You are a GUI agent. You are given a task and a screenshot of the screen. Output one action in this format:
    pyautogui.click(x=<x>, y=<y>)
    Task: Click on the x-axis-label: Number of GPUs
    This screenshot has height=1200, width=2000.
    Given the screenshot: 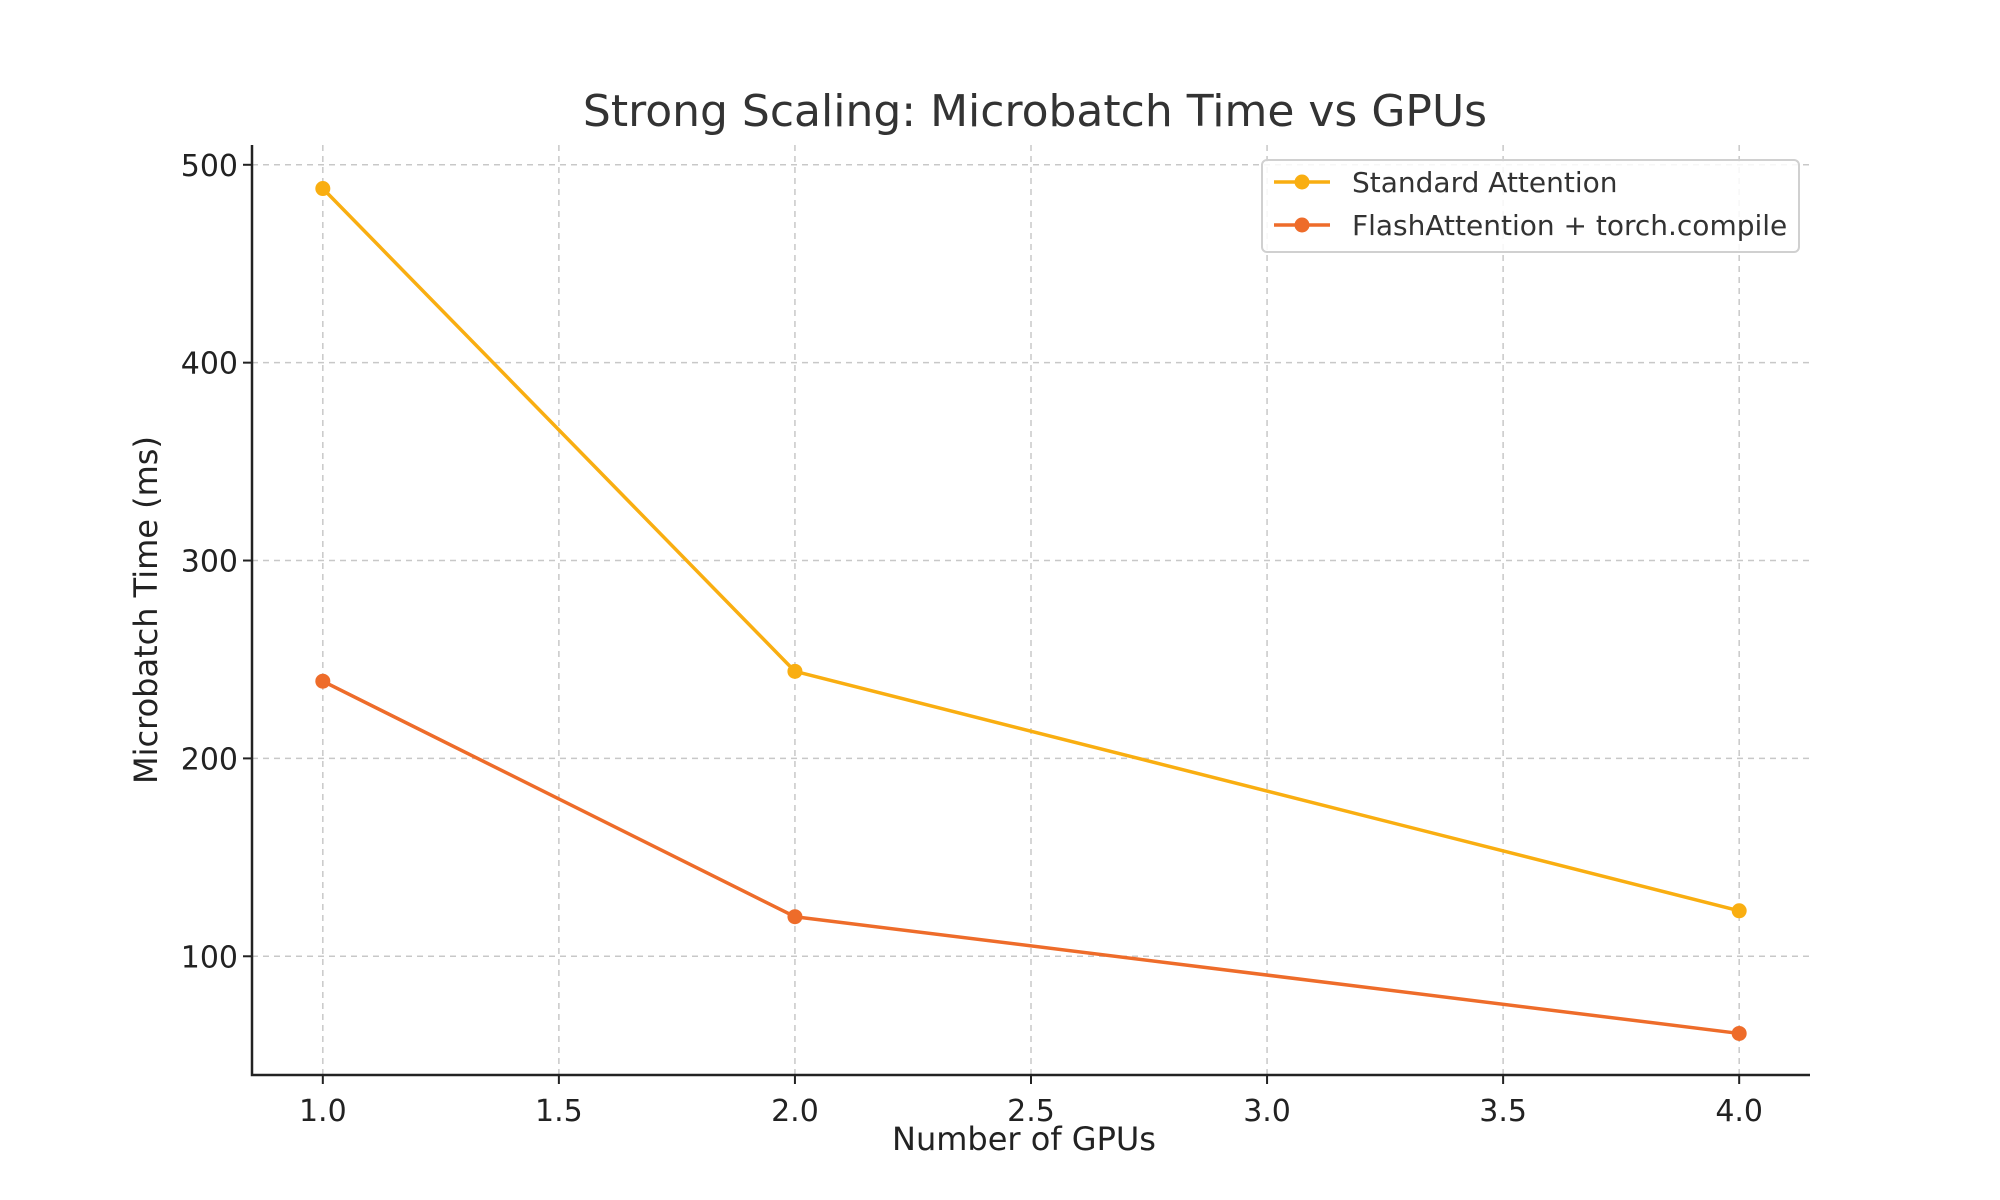 What is the action you would take?
    pyautogui.click(x=1024, y=1139)
    